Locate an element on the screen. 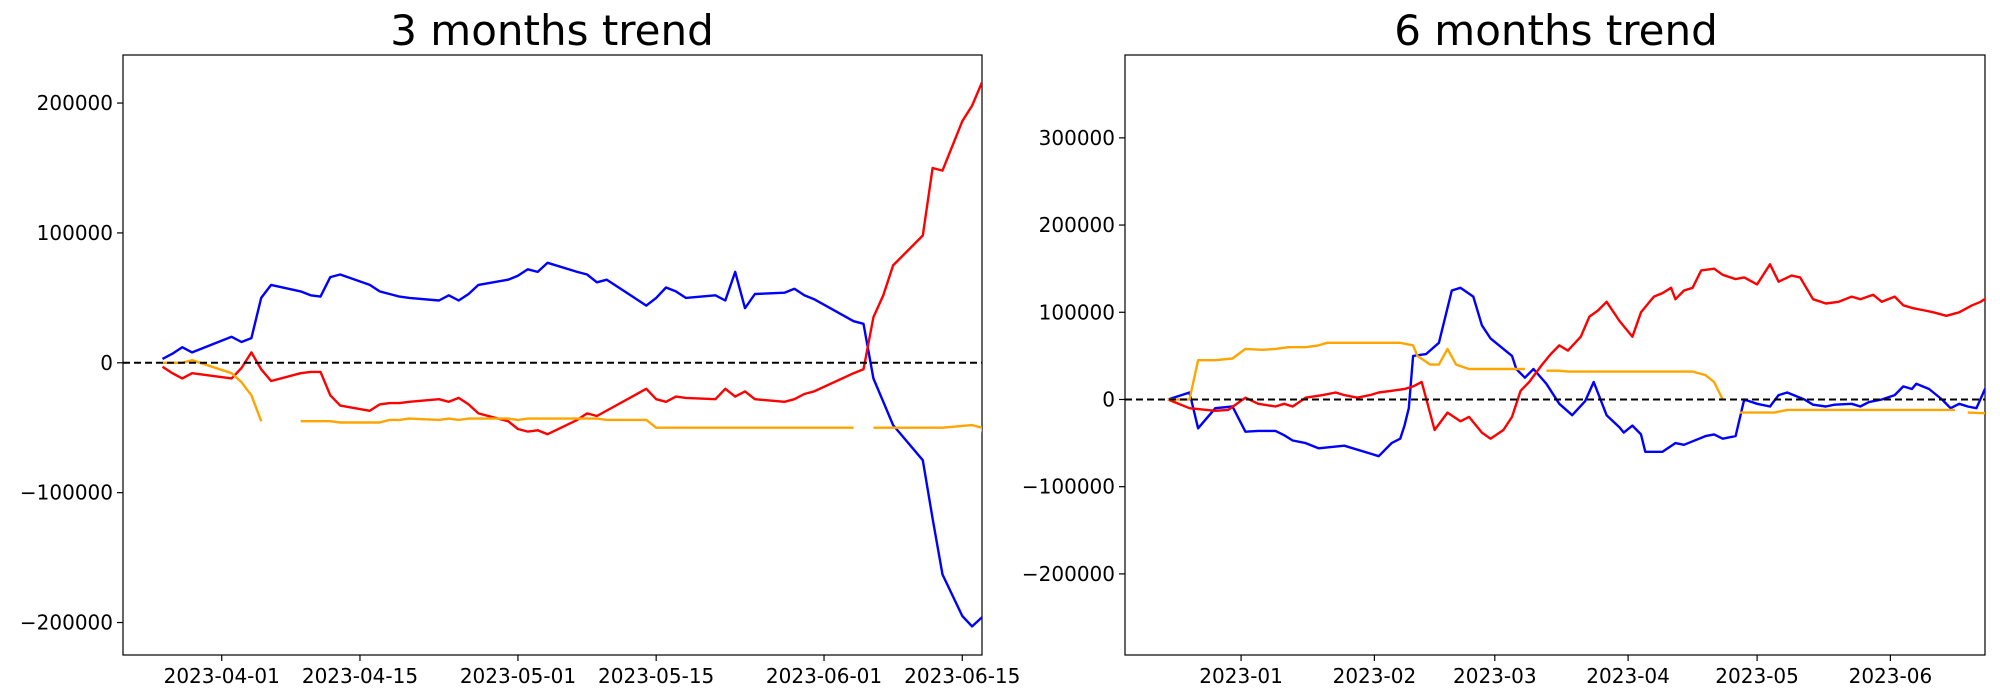 This screenshot has width=2000, height=700. x-tick-label: 2023-05-15 is located at coordinates (656, 676).